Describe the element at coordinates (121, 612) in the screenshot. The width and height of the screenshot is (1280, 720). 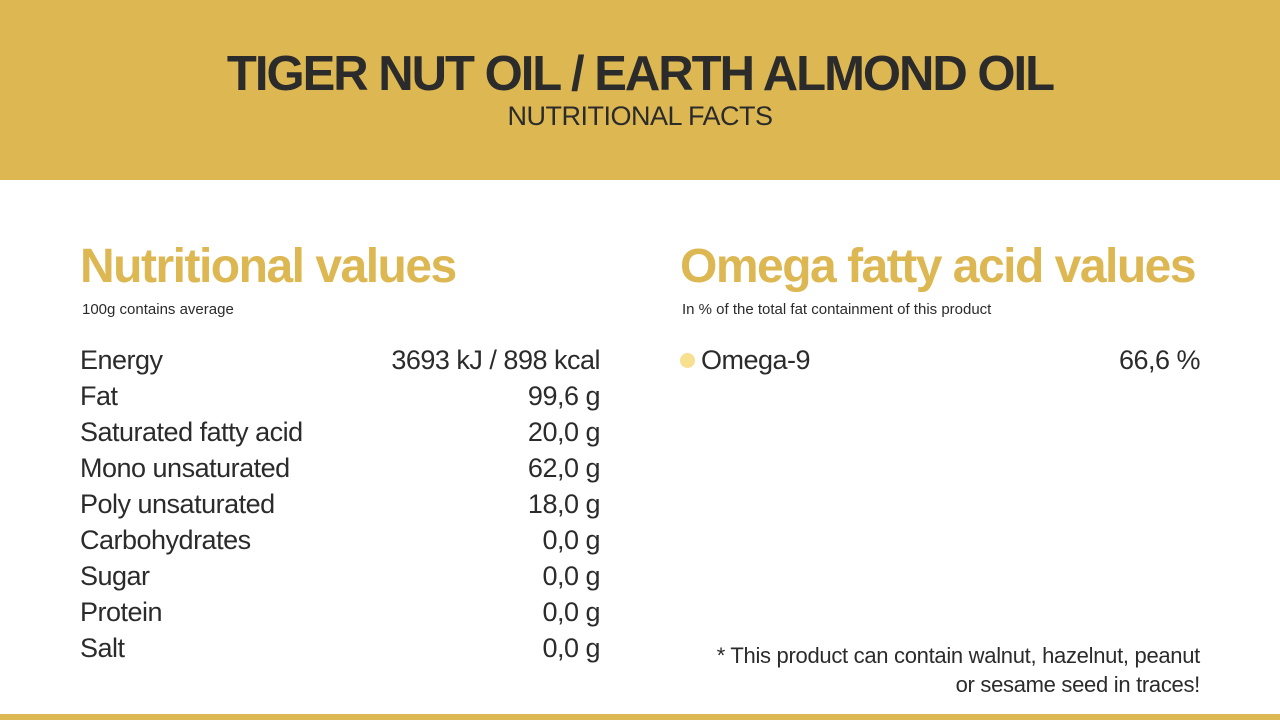
I see `nutrient-label: Protein` at that location.